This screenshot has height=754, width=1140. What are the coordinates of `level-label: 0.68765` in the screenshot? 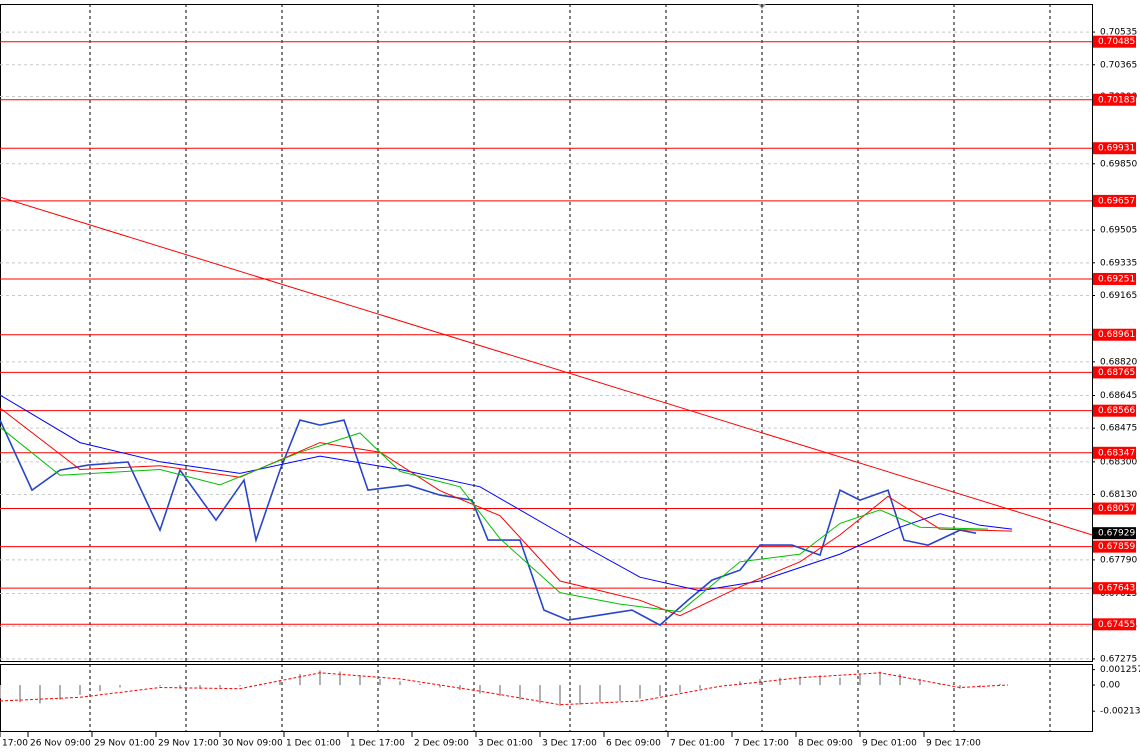 It's located at (1116, 373).